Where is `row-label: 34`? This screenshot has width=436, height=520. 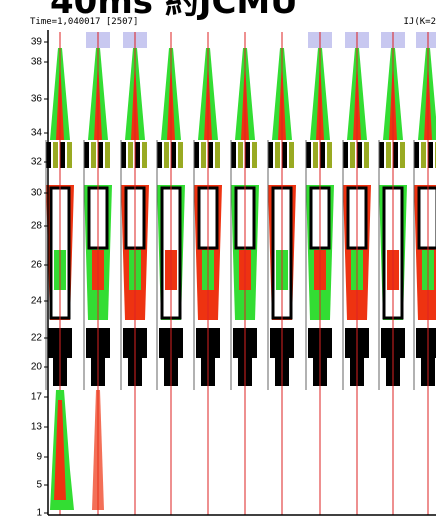
row-label: 34 is located at coordinates (37, 133).